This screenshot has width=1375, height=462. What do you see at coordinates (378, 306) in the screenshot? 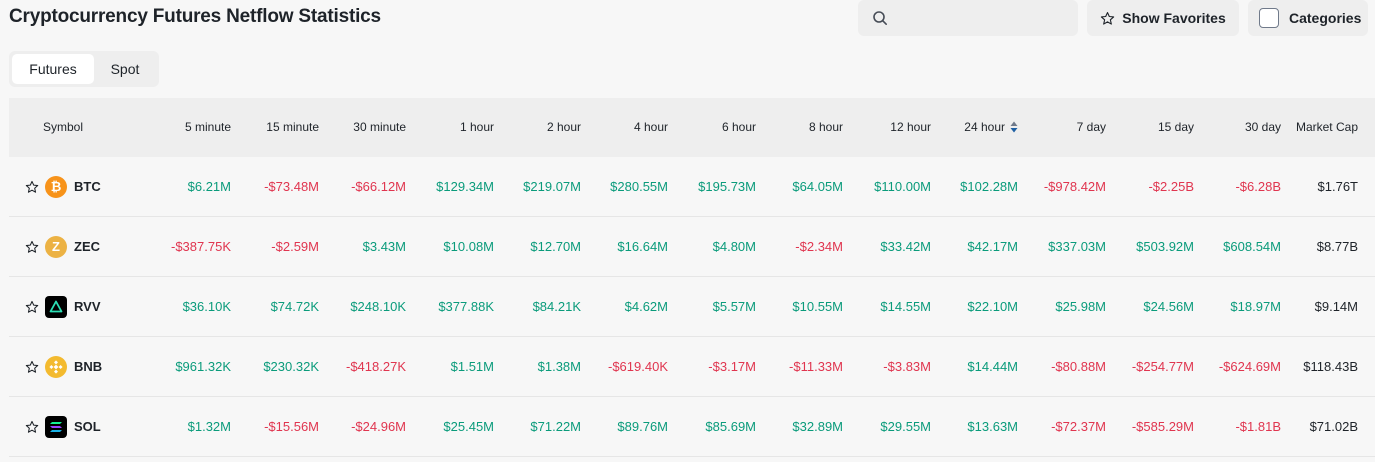
I see `netflow-value: $248.10K` at bounding box center [378, 306].